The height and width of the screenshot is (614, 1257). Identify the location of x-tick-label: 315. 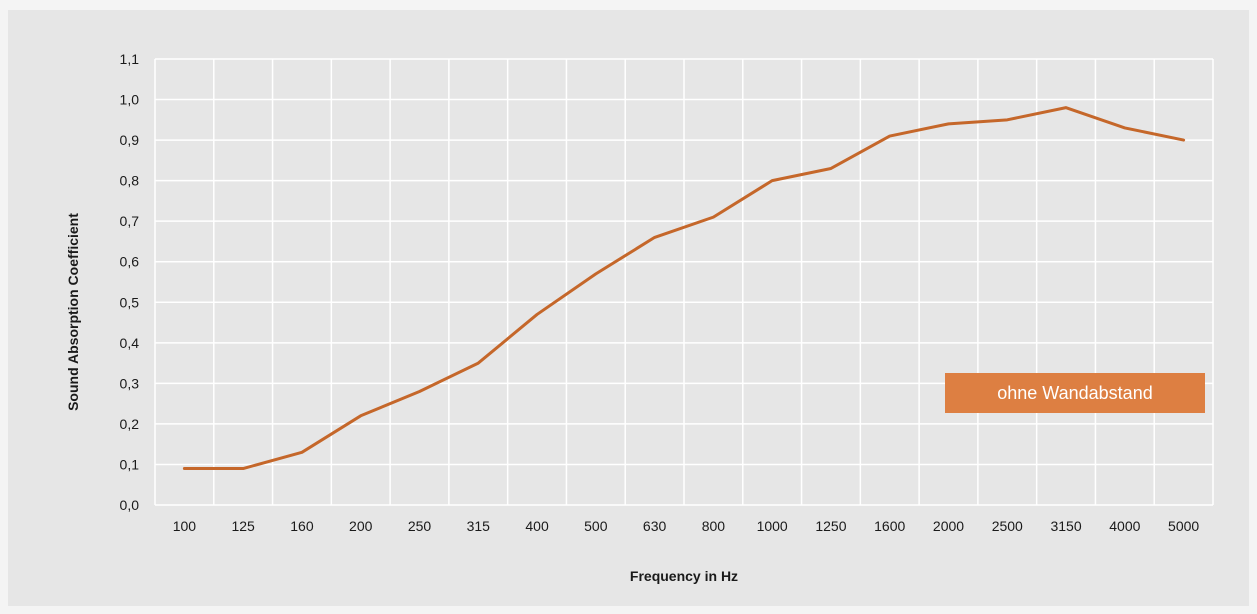
(479, 526).